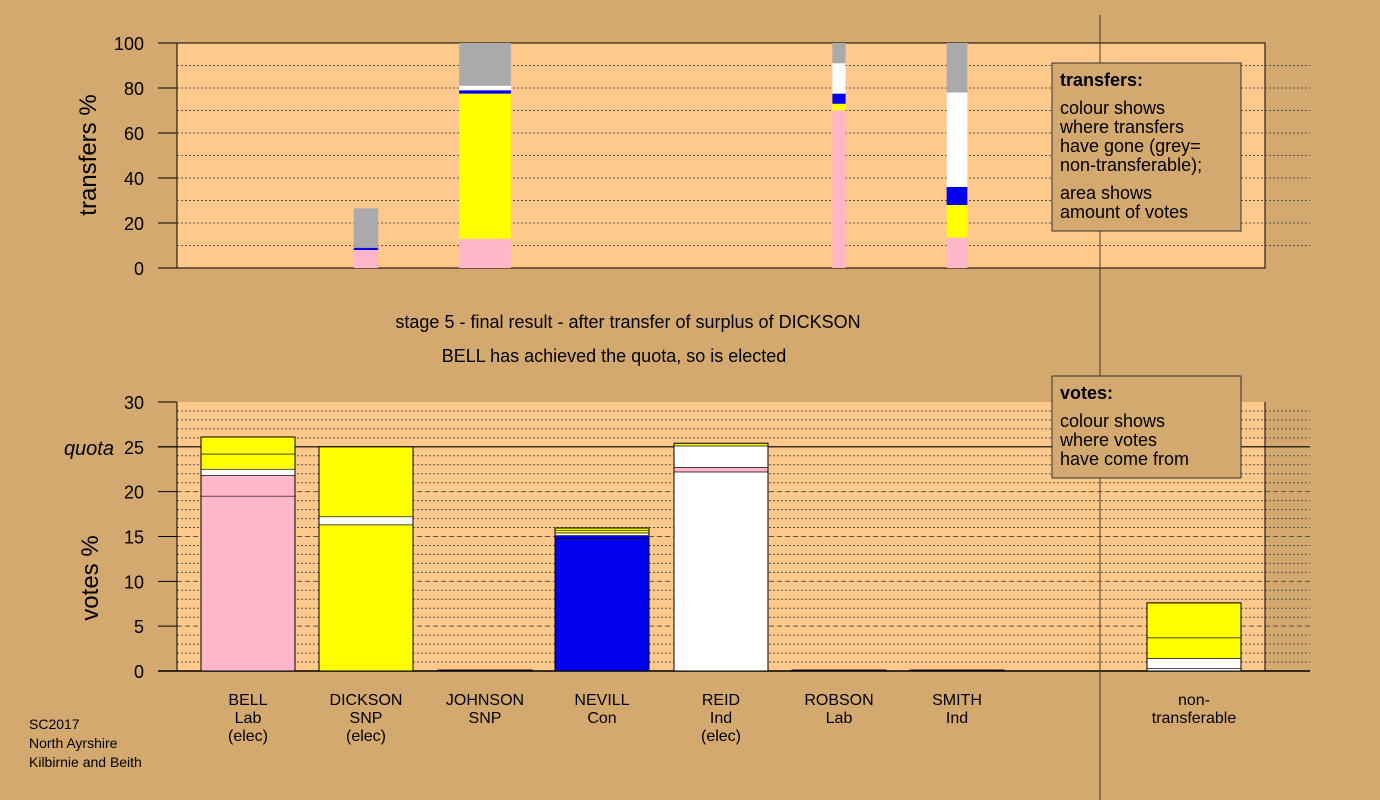 The image size is (1380, 800). Describe the element at coordinates (366, 700) in the screenshot. I see `candidate-label-line: DICKSON` at that location.